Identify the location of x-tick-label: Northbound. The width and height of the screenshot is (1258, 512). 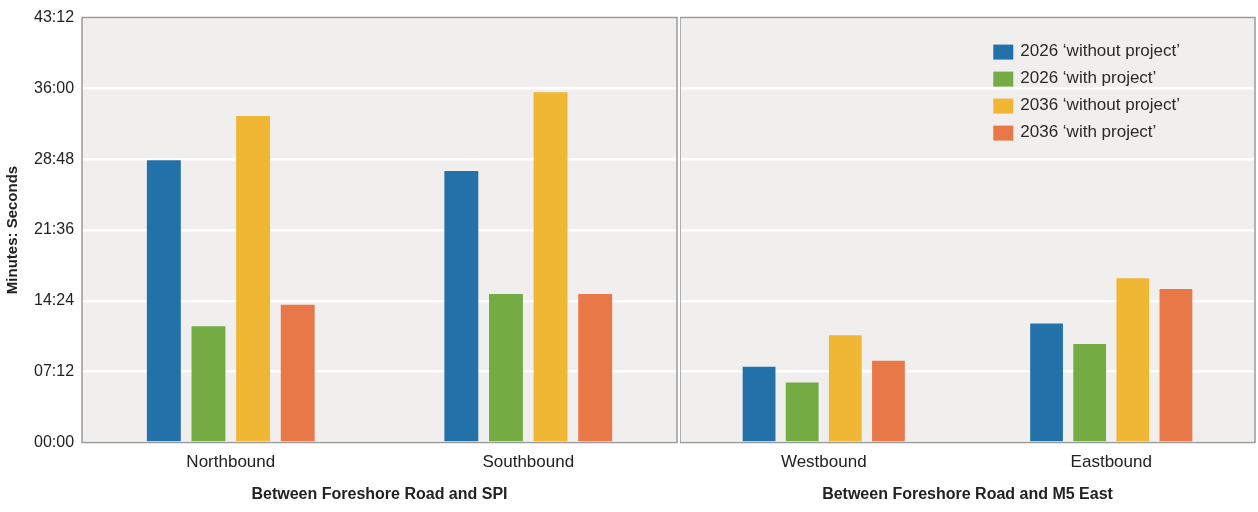
(231, 462).